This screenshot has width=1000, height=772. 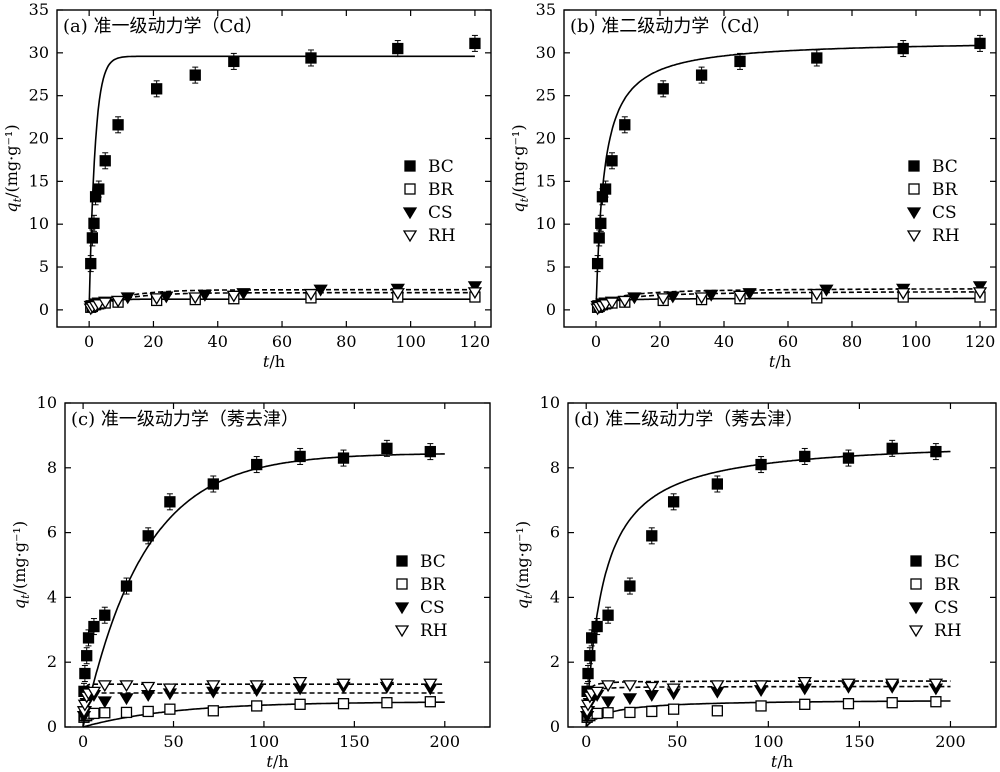 I want to click on fit-curve-br, so click(x=787, y=304).